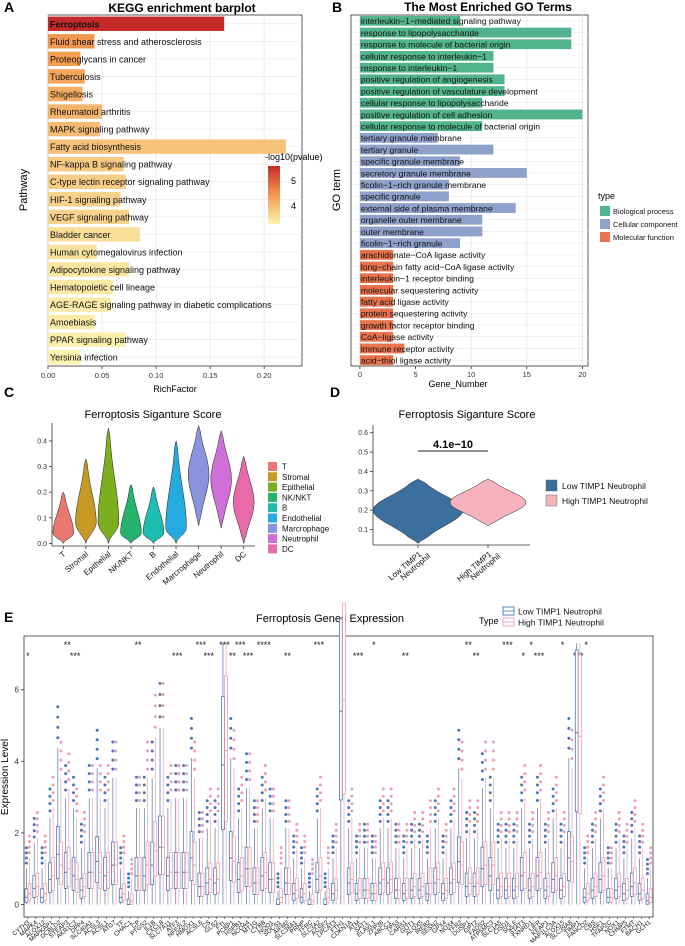 This screenshot has width=685, height=946. Describe the element at coordinates (136, 23) in the screenshot. I see `panel-a-bar` at that location.